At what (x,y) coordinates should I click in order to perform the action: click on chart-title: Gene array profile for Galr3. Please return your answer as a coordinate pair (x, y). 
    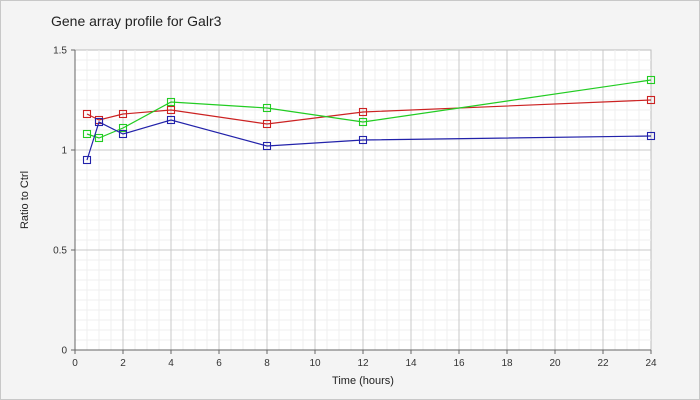
    Looking at the image, I should click on (136, 21).